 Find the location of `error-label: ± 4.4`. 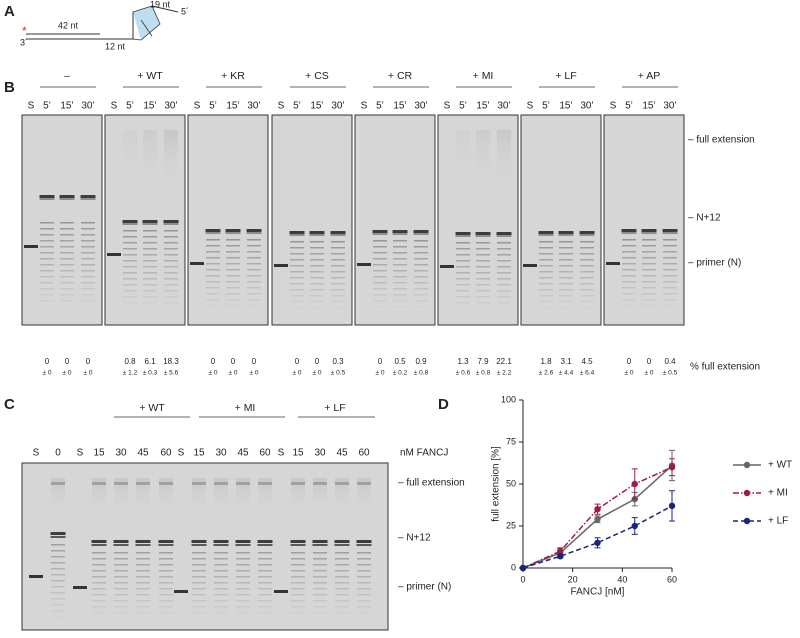

error-label: ± 4.4 is located at coordinates (566, 373).